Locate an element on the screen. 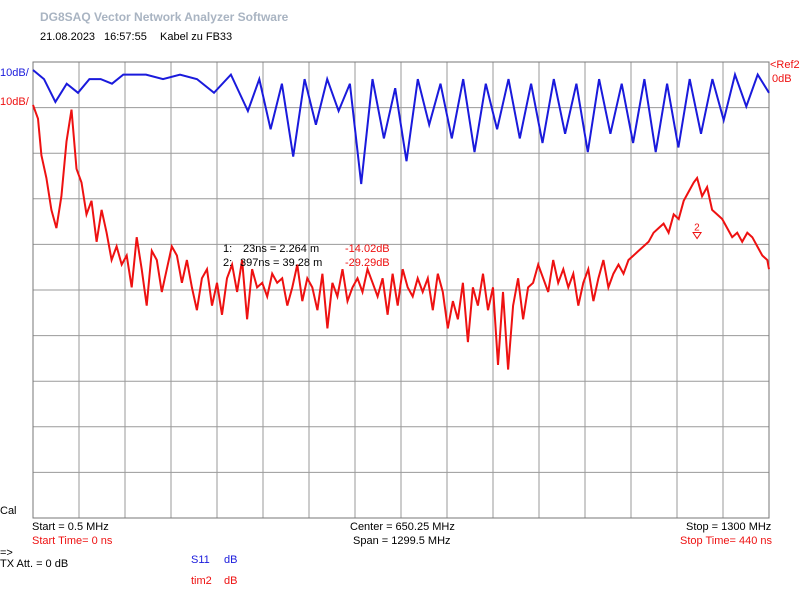 Image resolution: width=800 pixels, height=600 pixels. left-scale-tim2: 10dB/ is located at coordinates (14, 102).